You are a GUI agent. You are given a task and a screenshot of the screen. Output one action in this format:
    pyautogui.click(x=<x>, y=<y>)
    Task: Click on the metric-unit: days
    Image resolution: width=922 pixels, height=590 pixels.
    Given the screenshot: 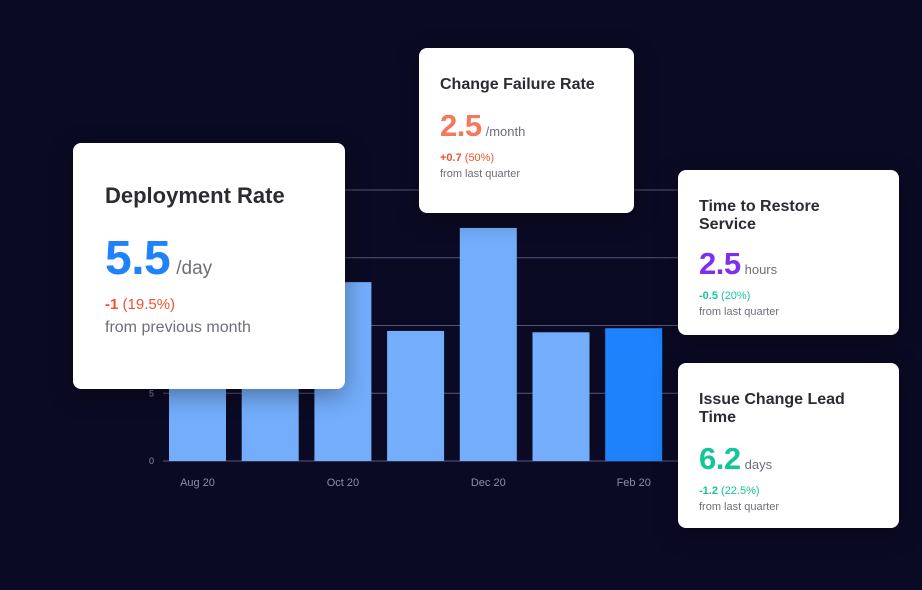 What is the action you would take?
    pyautogui.click(x=758, y=464)
    